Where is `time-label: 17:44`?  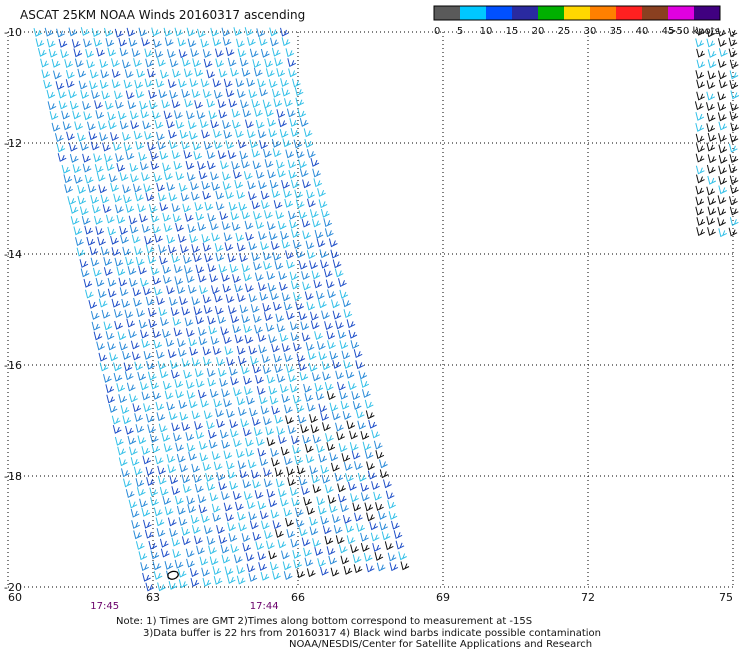 time-label: 17:44 is located at coordinates (264, 606).